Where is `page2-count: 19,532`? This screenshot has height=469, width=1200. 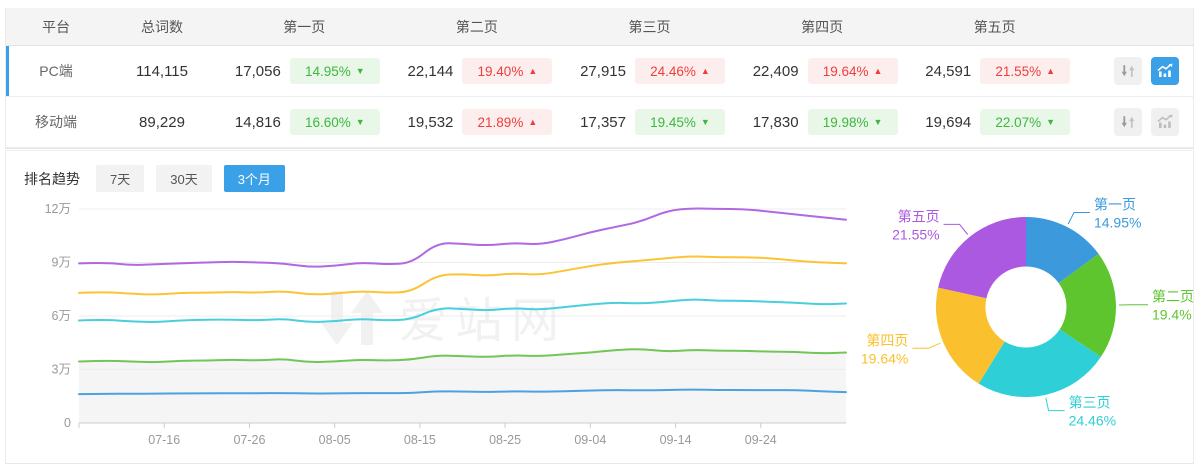
page2-count: 19,532 is located at coordinates (430, 122).